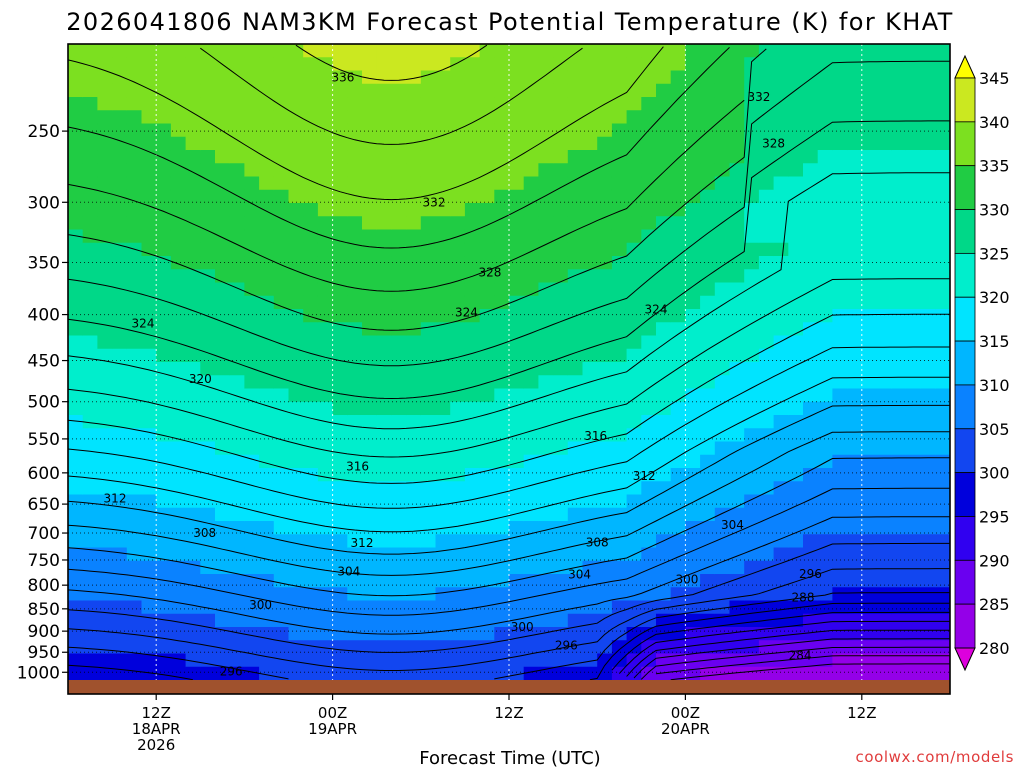  I want to click on contour-label: 312, so click(115, 499).